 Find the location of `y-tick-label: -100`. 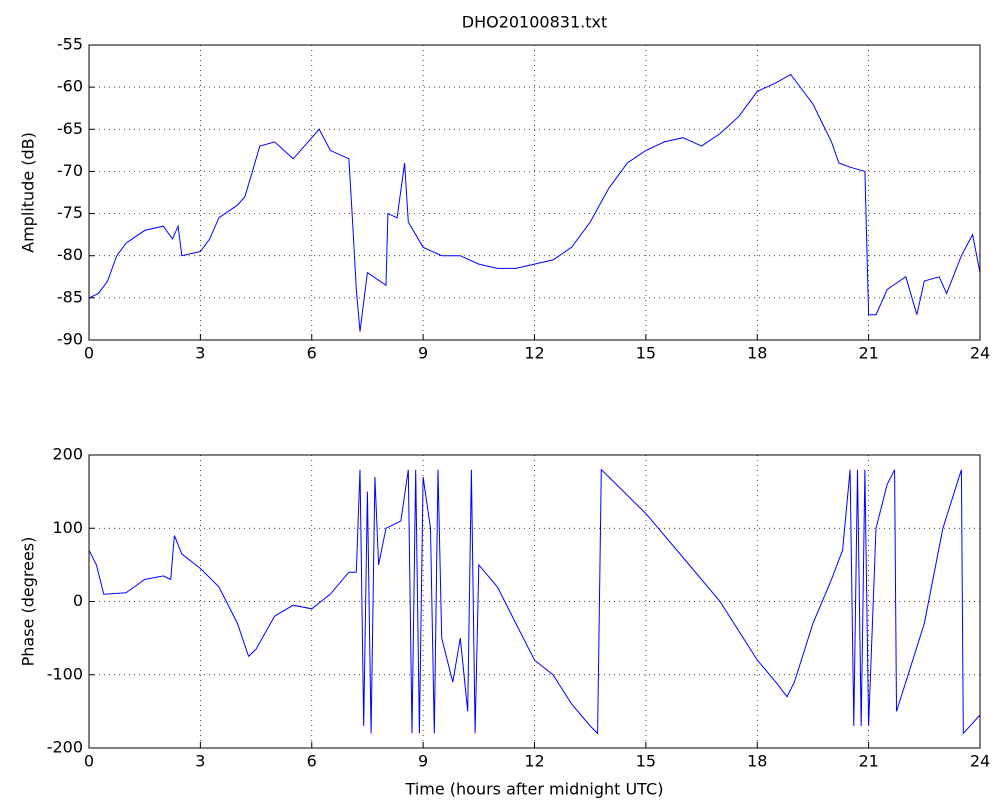

y-tick-label: -100 is located at coordinates (65, 673).